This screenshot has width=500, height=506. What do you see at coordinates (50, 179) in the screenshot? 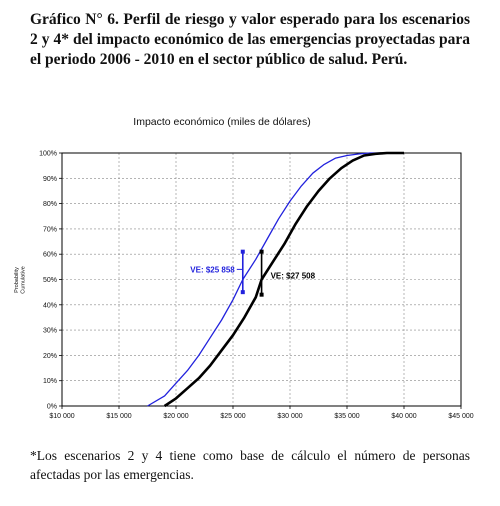
I see `y-tick-label: 90%` at bounding box center [50, 179].